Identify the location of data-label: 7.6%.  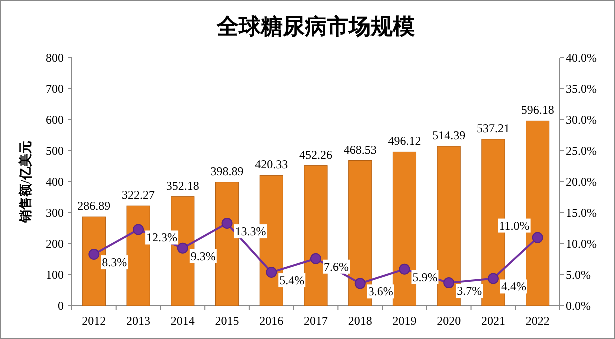
(336, 267).